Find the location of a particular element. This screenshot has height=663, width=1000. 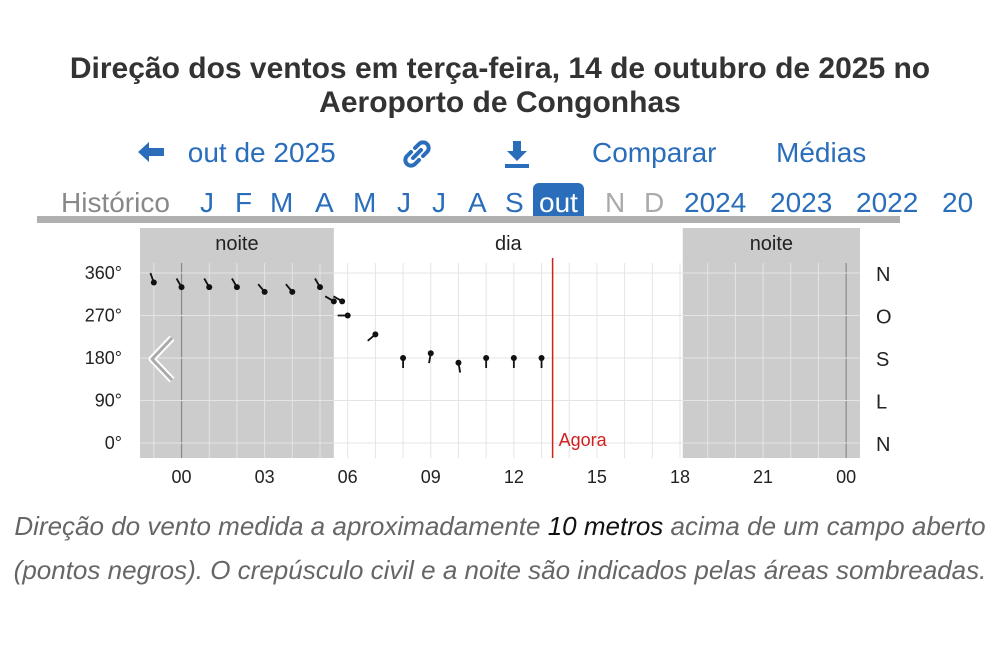

nav-row: out de 2025 Comparar Médias is located at coordinates (500, 155).